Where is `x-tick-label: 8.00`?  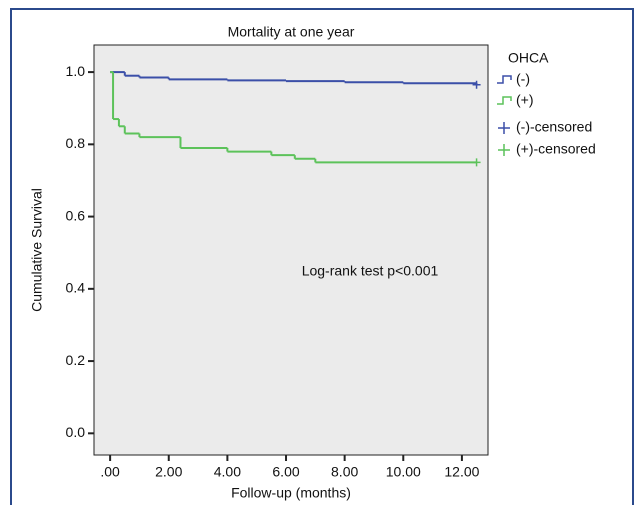 x-tick-label: 8.00 is located at coordinates (344, 472).